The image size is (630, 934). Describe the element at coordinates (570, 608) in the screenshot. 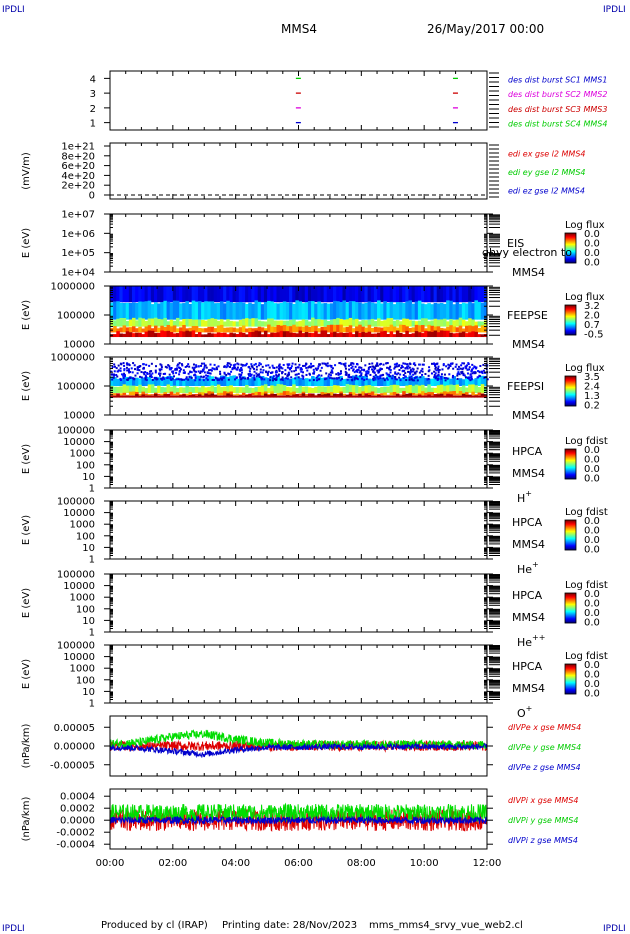

I see `hpca-hepp-colorbar-frame` at that location.